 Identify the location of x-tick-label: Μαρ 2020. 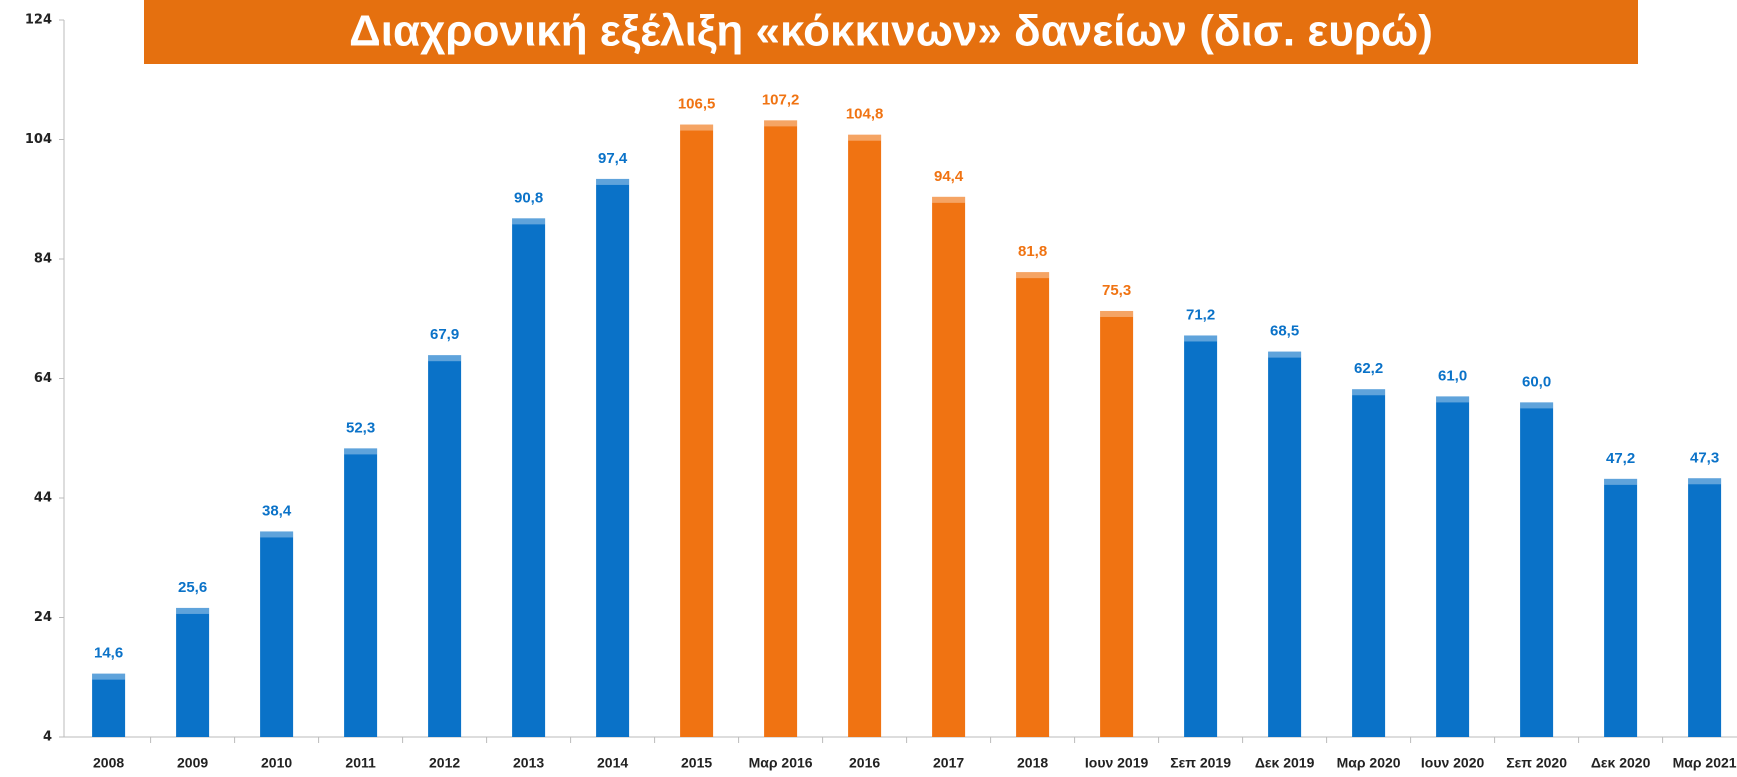
(1369, 763).